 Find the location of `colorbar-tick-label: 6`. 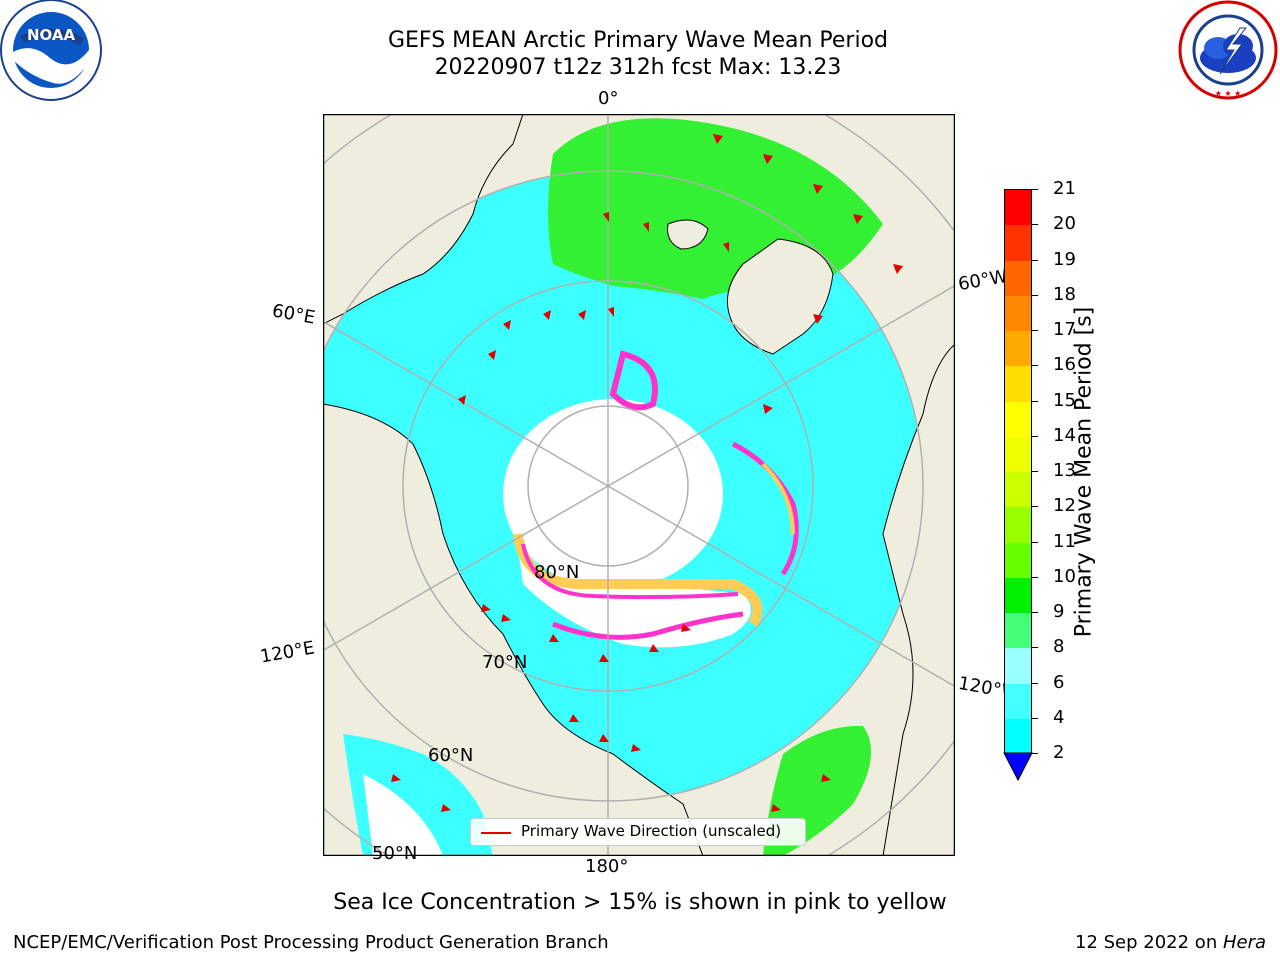

colorbar-tick-label: 6 is located at coordinates (1059, 682).